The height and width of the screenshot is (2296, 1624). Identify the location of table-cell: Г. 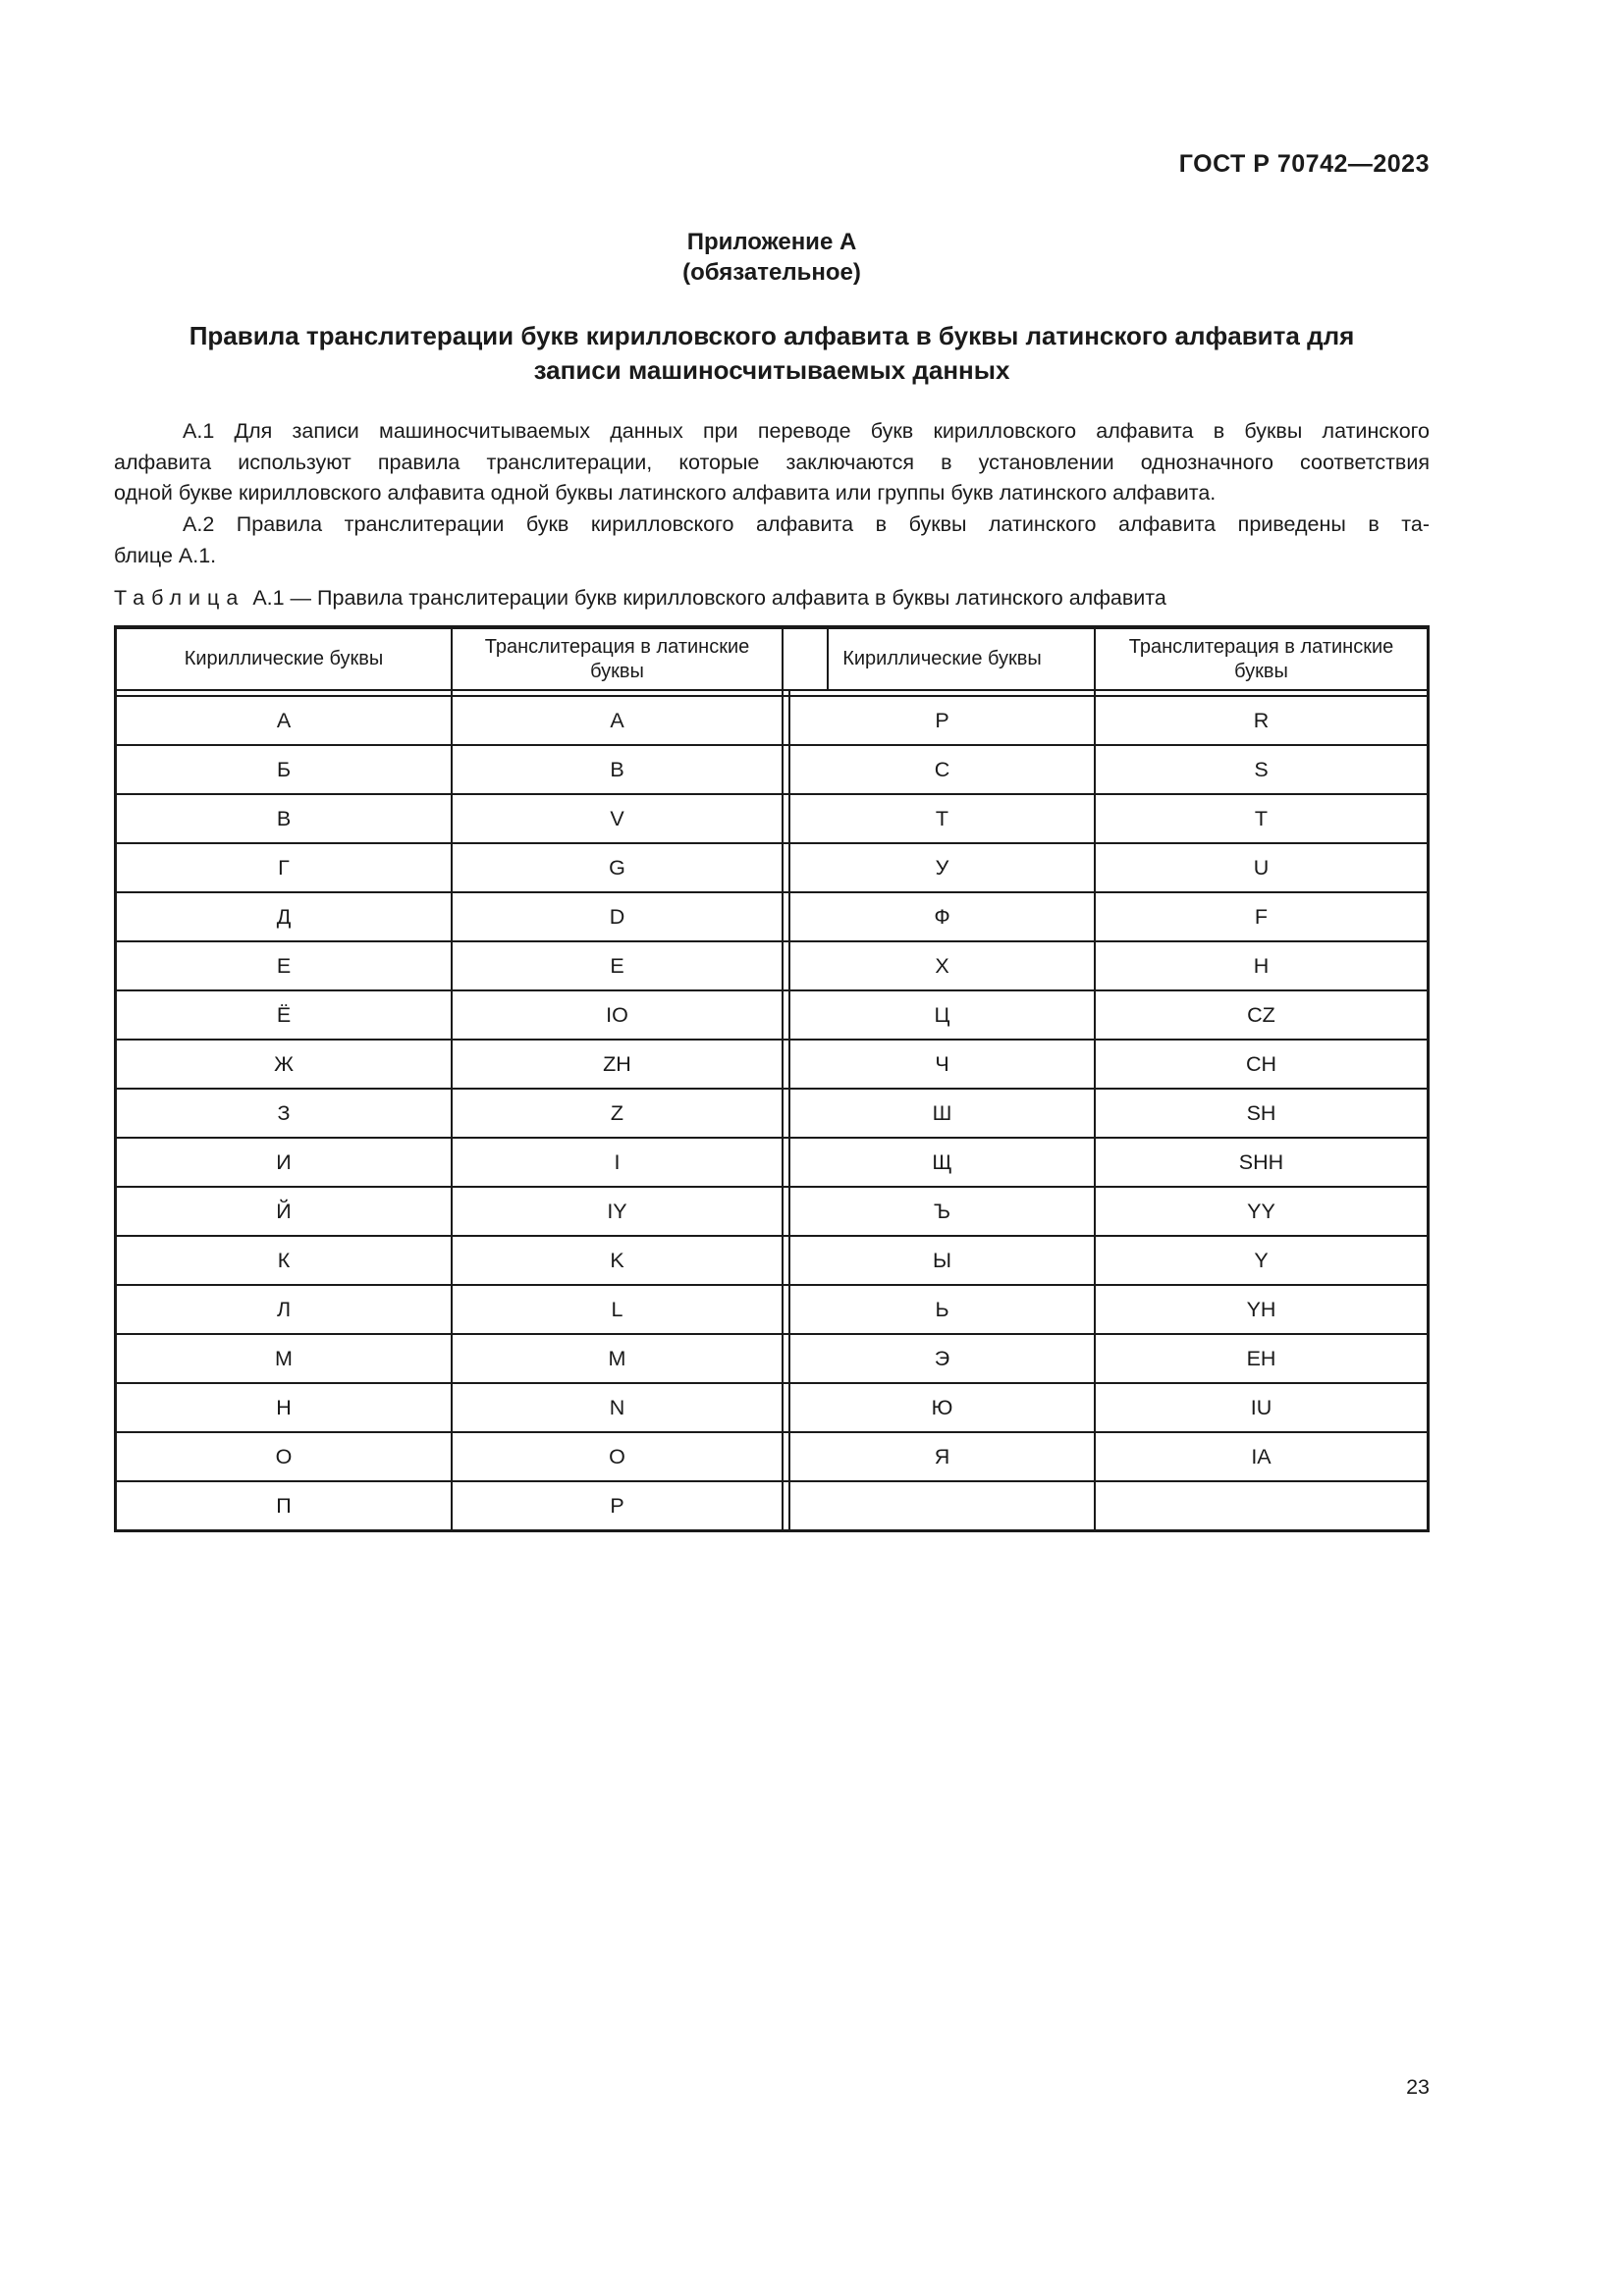
(285, 868).